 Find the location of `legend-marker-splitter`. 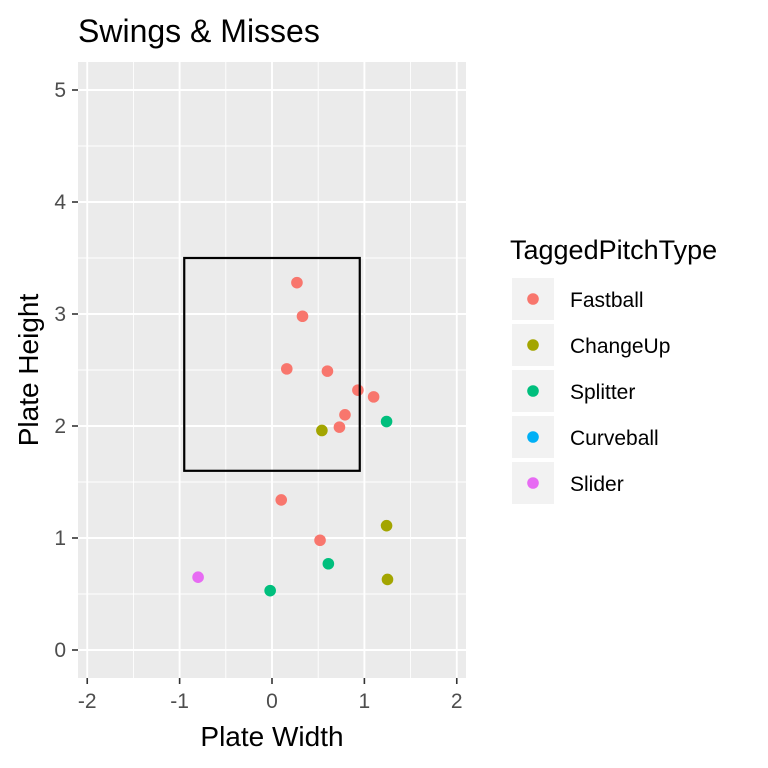

legend-marker-splitter is located at coordinates (533, 391).